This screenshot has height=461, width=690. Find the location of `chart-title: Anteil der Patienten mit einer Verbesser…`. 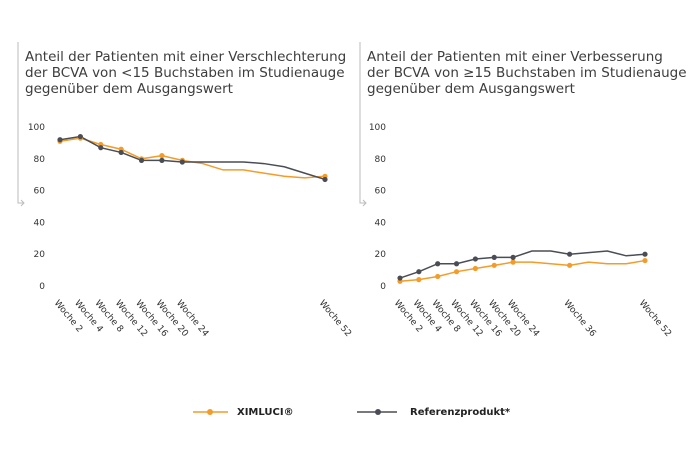

chart-title: Anteil der Patienten mit einer Verbesser… is located at coordinates (515, 57).